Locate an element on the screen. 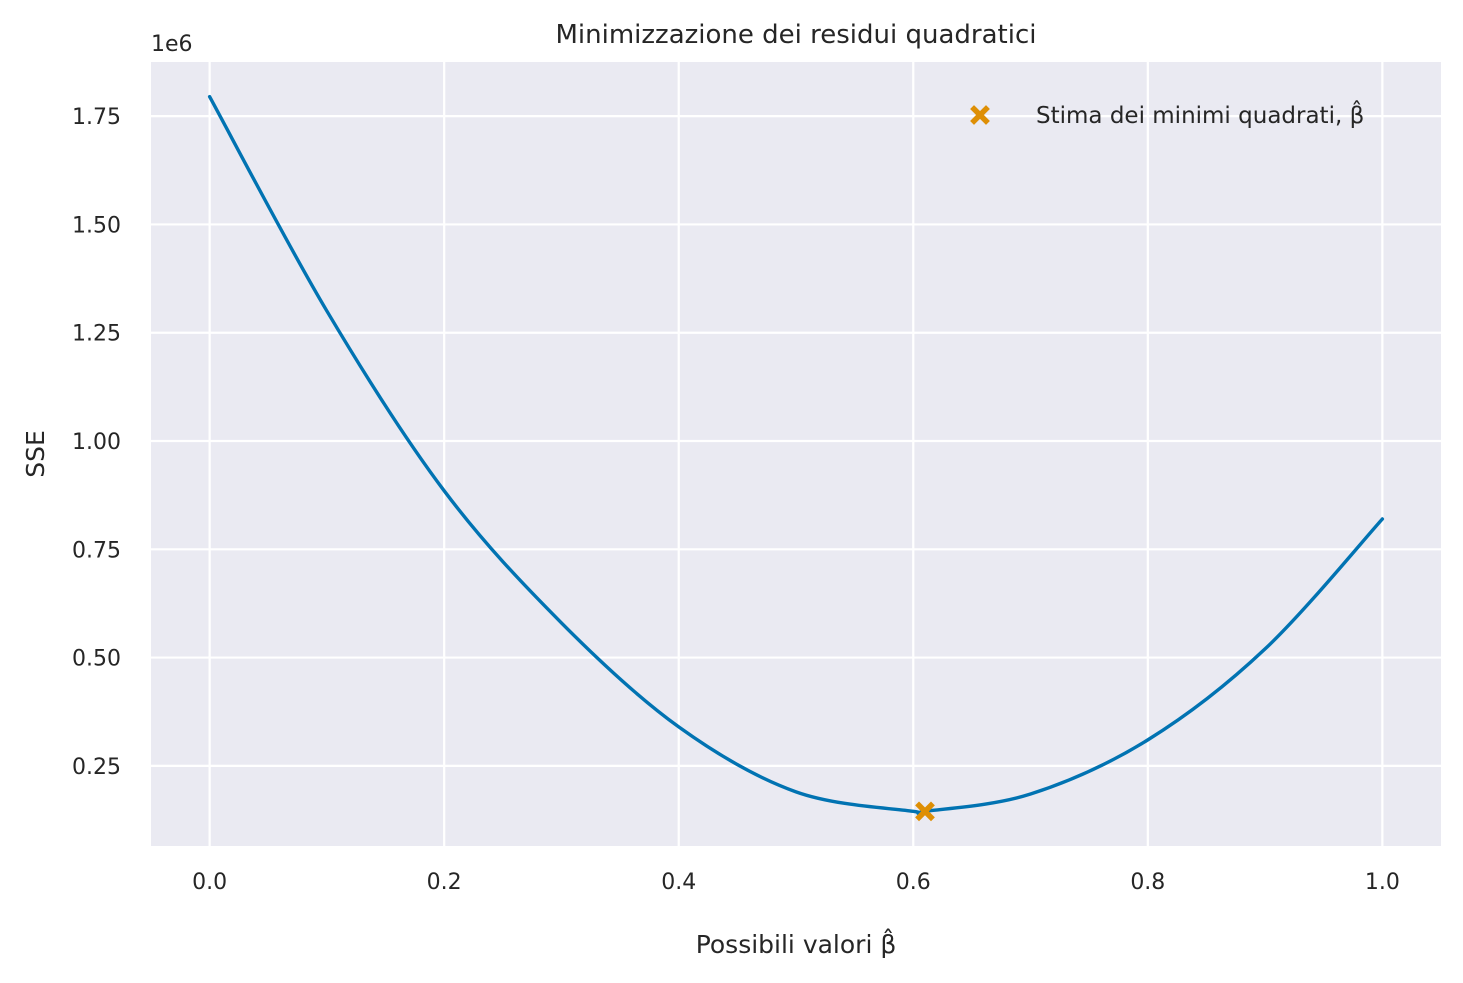  legend: Stima dei minimi quadrati, β̂ is located at coordinates (1167, 114).